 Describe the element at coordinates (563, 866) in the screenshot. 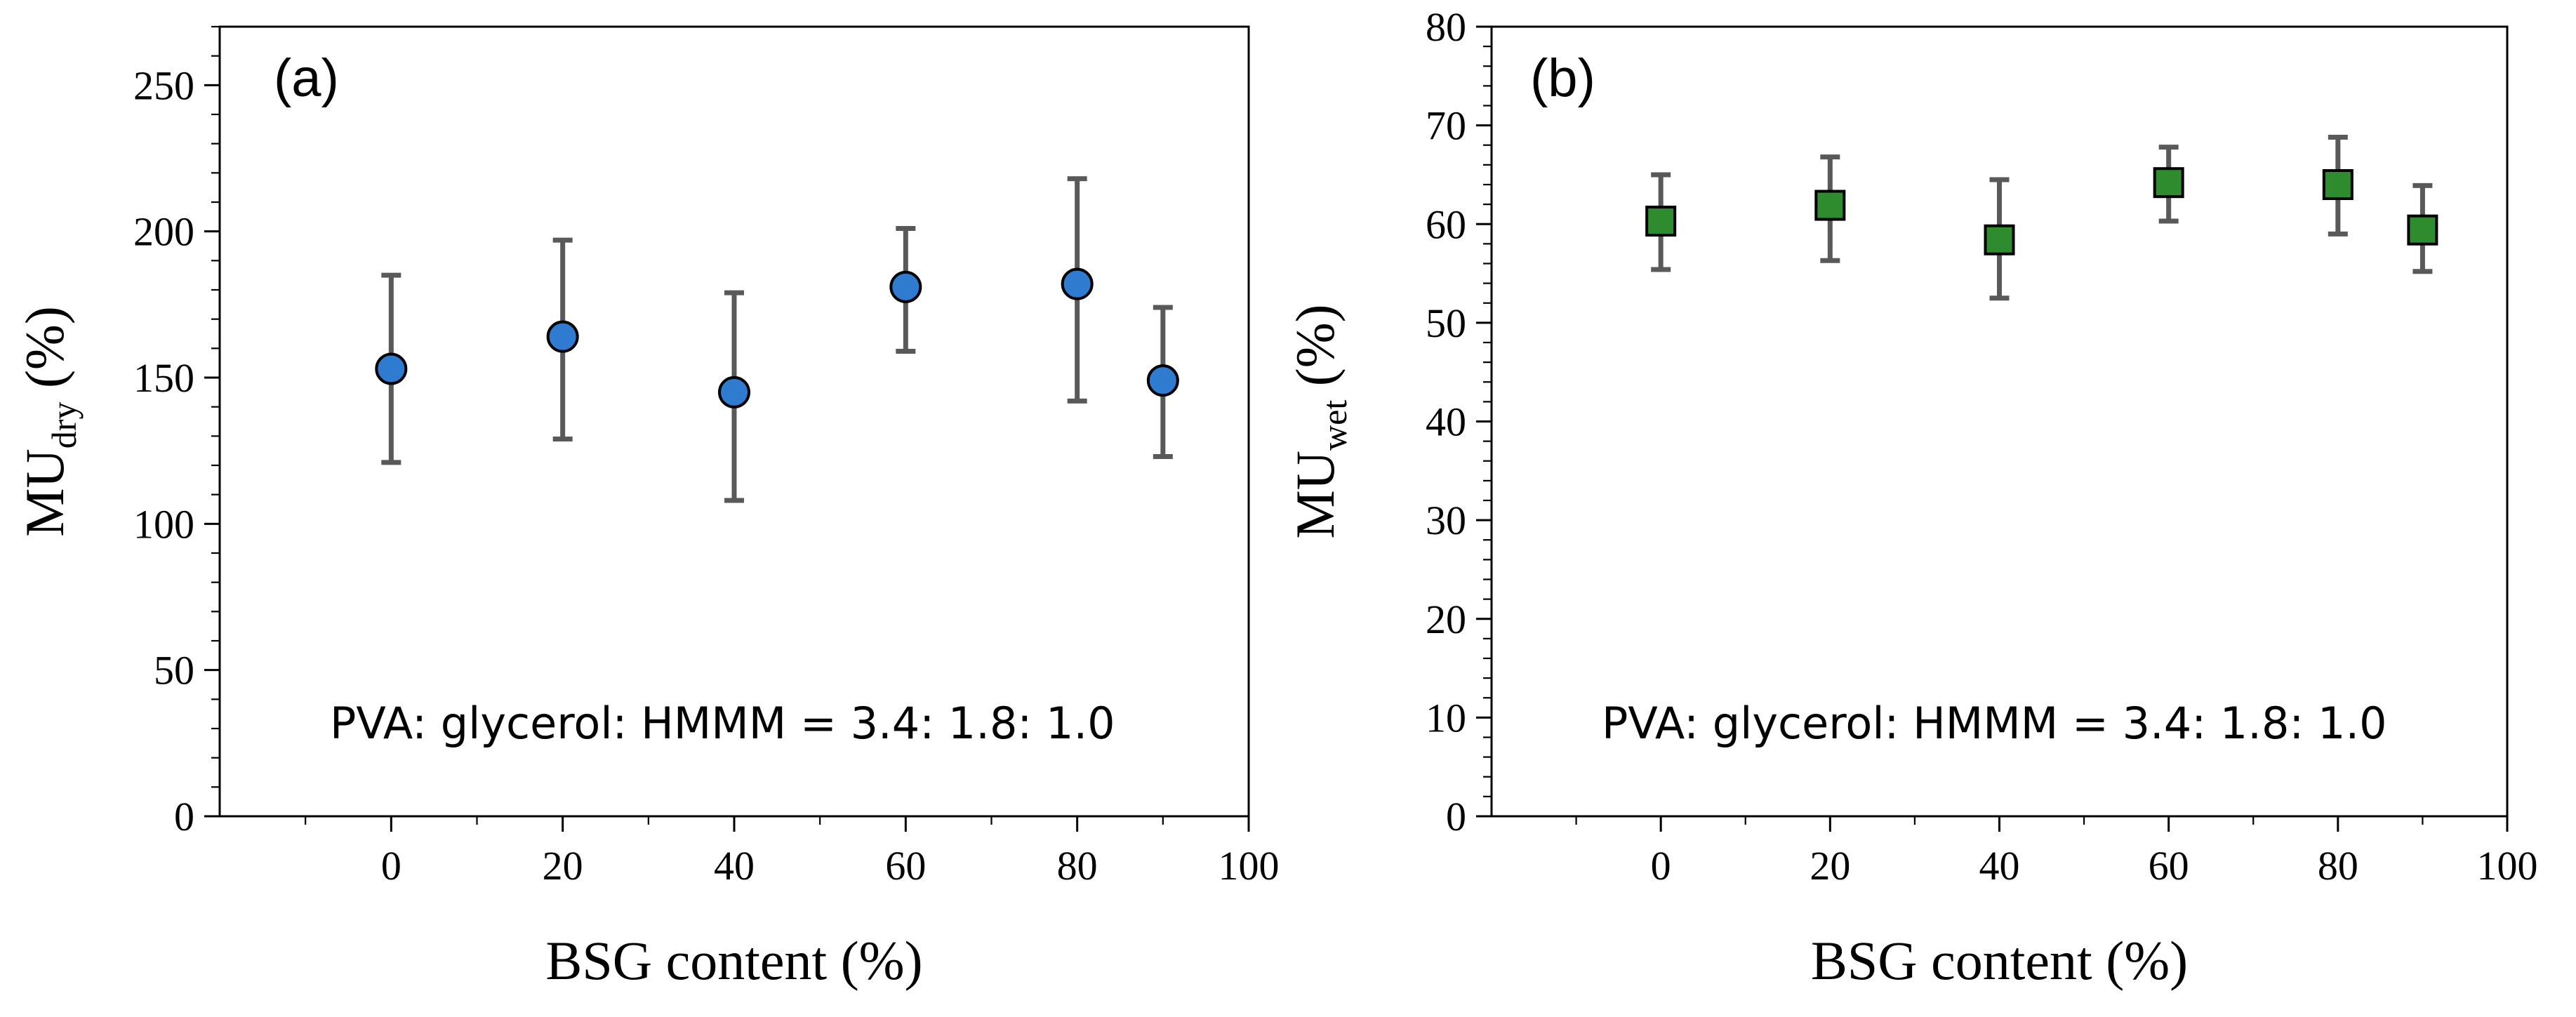

I see `x-tick-label-a: 20` at that location.